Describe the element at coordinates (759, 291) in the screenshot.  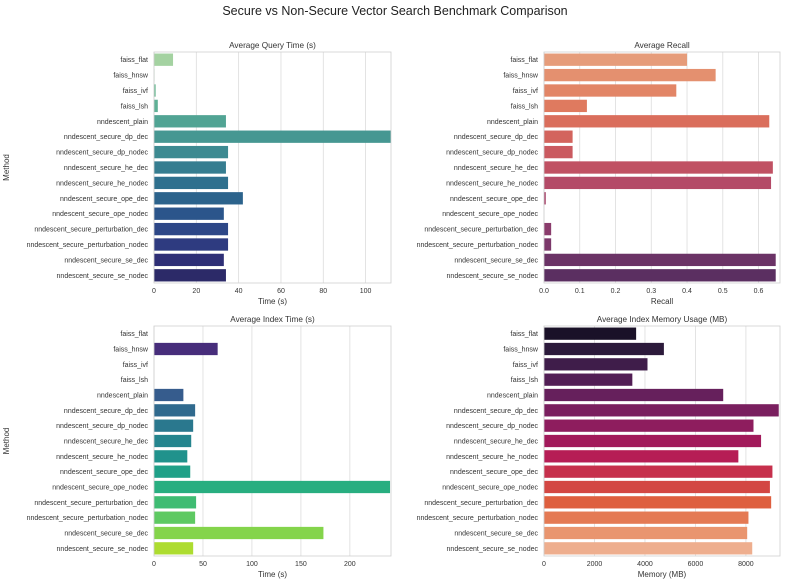
I see `tick-label: 0.6` at that location.